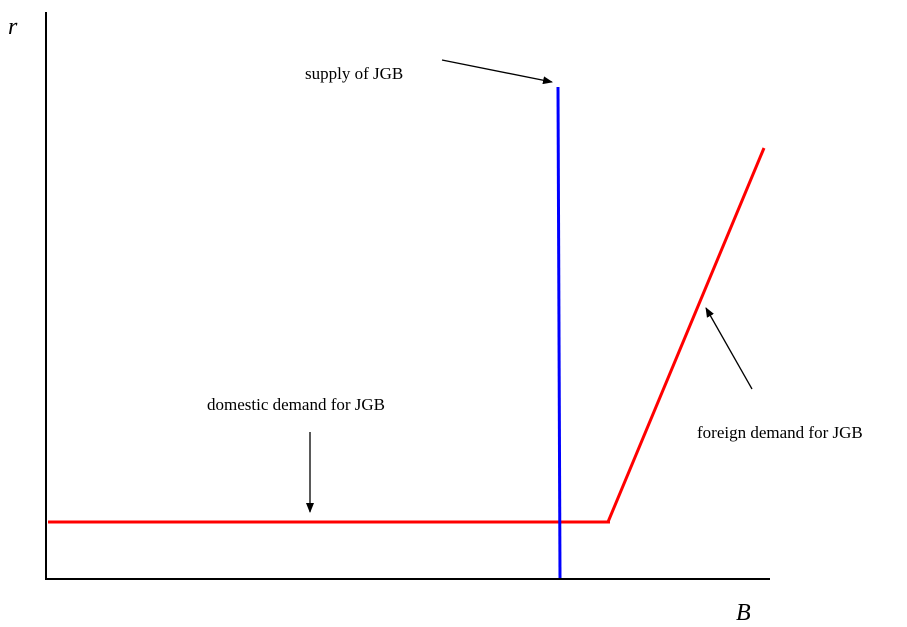 This screenshot has width=907, height=627. What do you see at coordinates (354, 73) in the screenshot?
I see `supply-label: supply of JGB` at bounding box center [354, 73].